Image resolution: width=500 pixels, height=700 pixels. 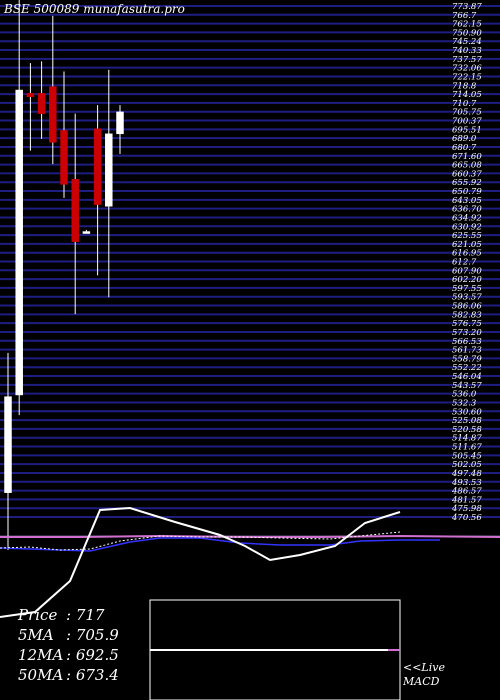 What do you see at coordinates (467, 157) in the screenshot?
I see `price-axis-label: 671.60` at bounding box center [467, 157].